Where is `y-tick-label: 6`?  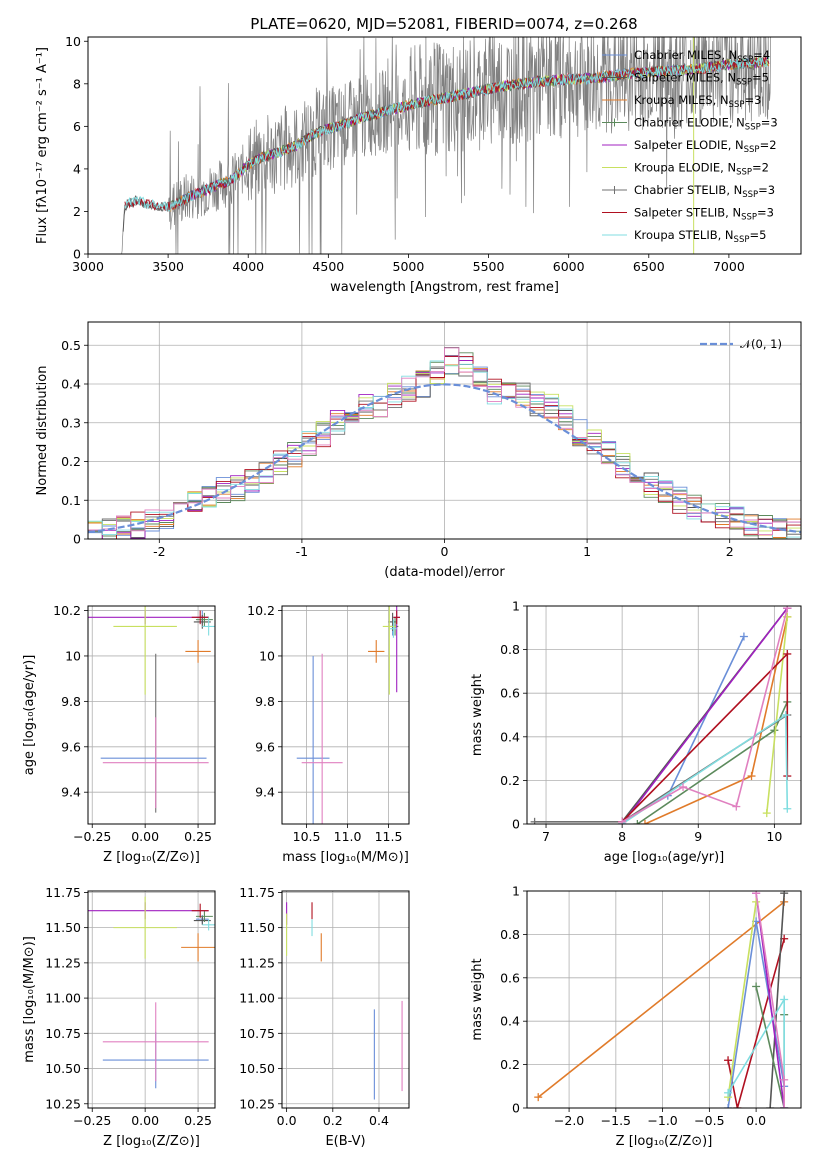 y-tick-label: 6 is located at coordinates (77, 126).